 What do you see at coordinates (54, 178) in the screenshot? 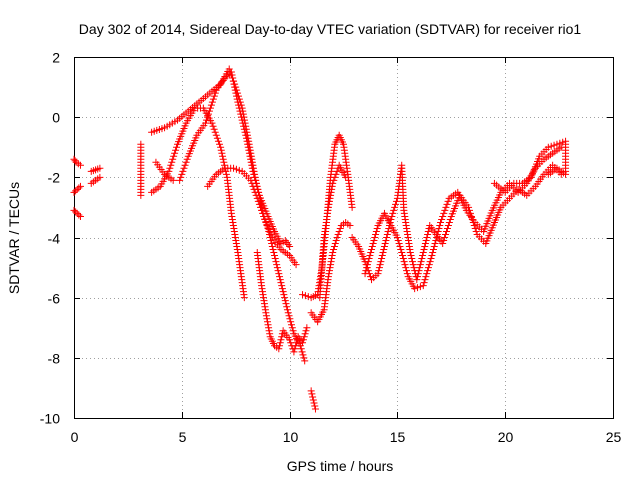
I see `y-tick-label: -2` at bounding box center [54, 178].